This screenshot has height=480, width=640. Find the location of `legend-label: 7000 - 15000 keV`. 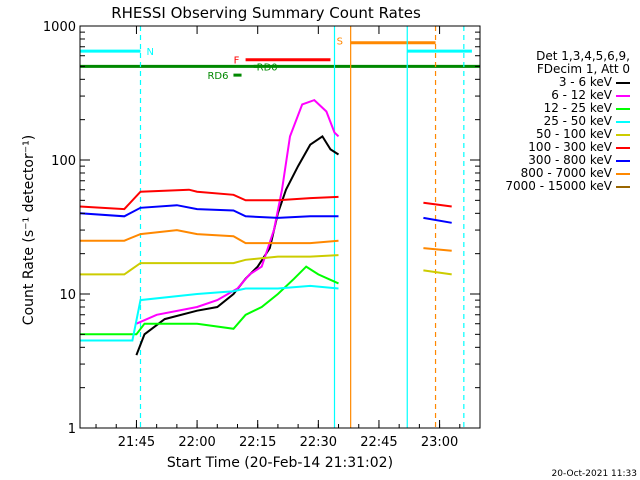

legend-label: 7000 - 15000 keV is located at coordinates (558, 186).